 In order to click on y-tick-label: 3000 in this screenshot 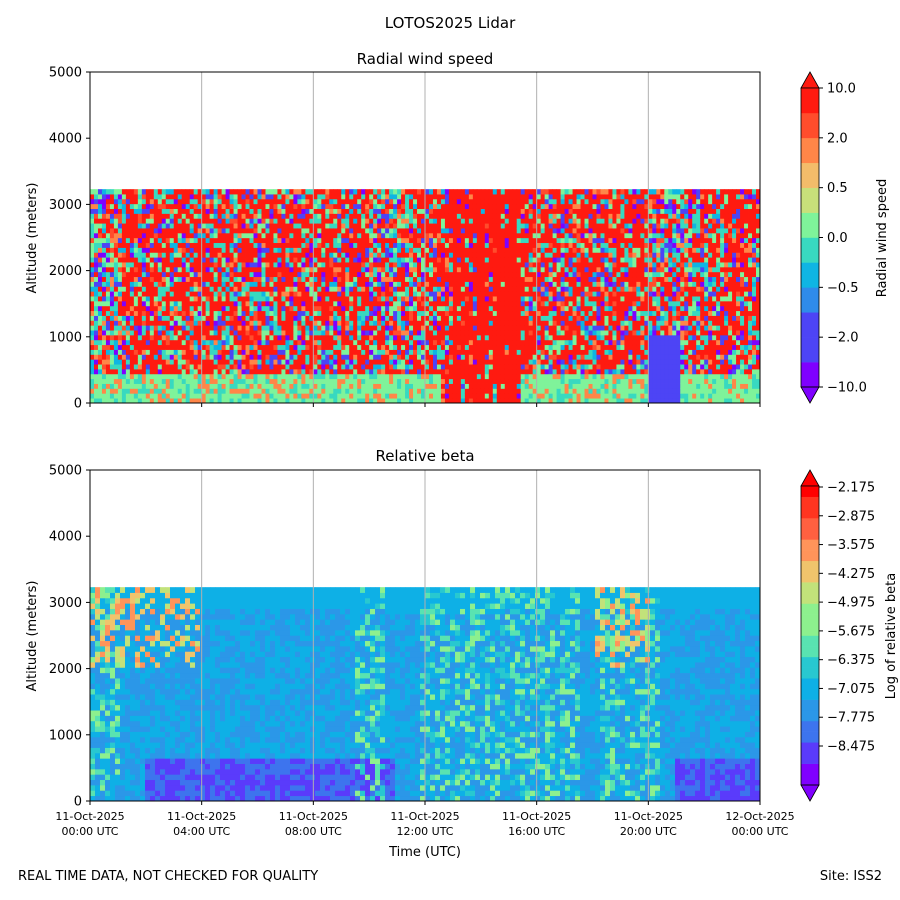, I will do `click(65, 205)`.